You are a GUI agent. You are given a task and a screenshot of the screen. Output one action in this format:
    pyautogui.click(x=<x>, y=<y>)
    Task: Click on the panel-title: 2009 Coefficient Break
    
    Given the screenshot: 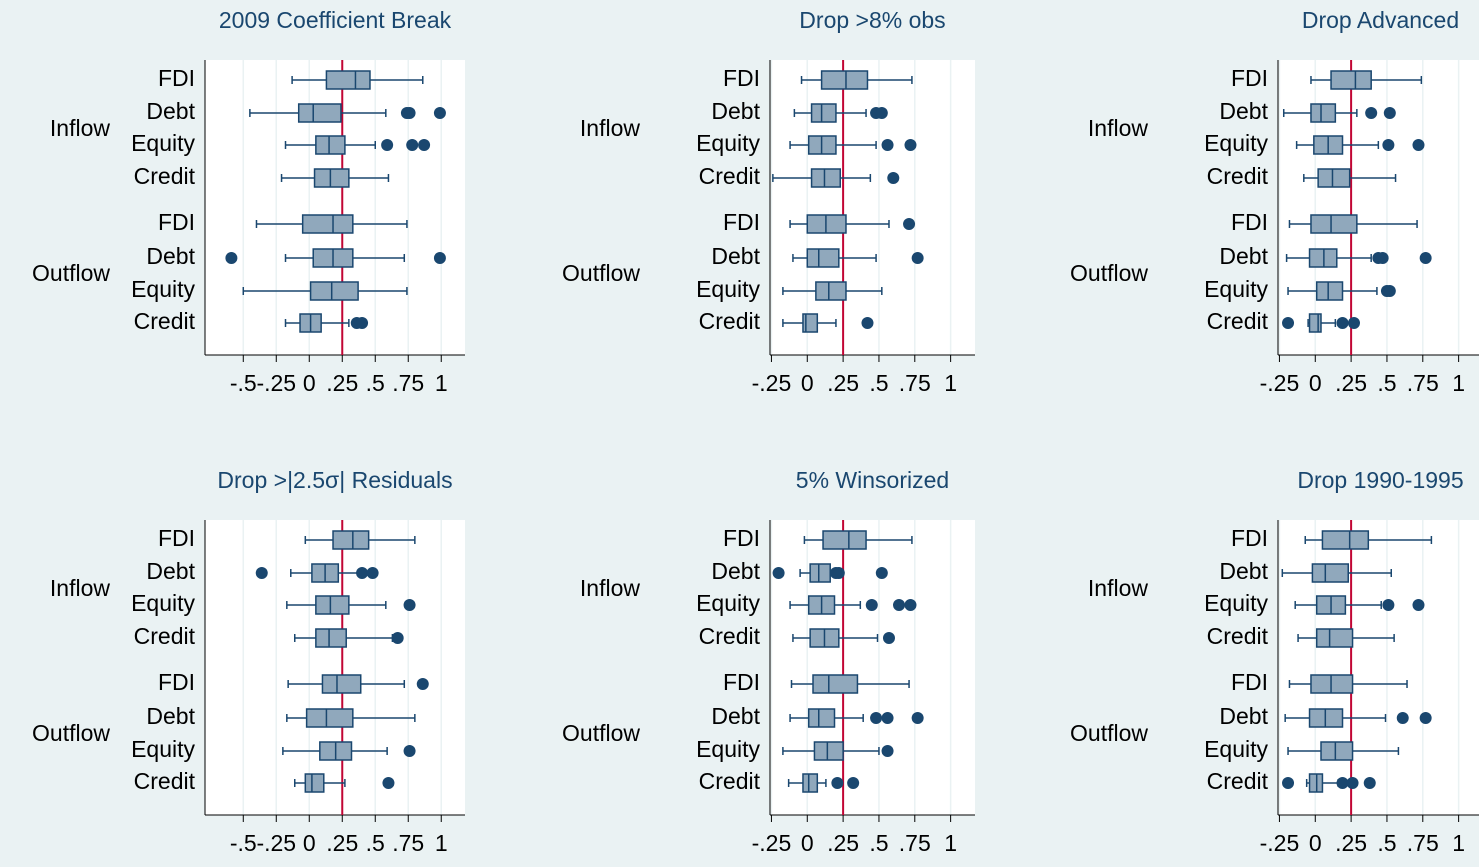 What is the action you would take?
    pyautogui.click(x=335, y=20)
    